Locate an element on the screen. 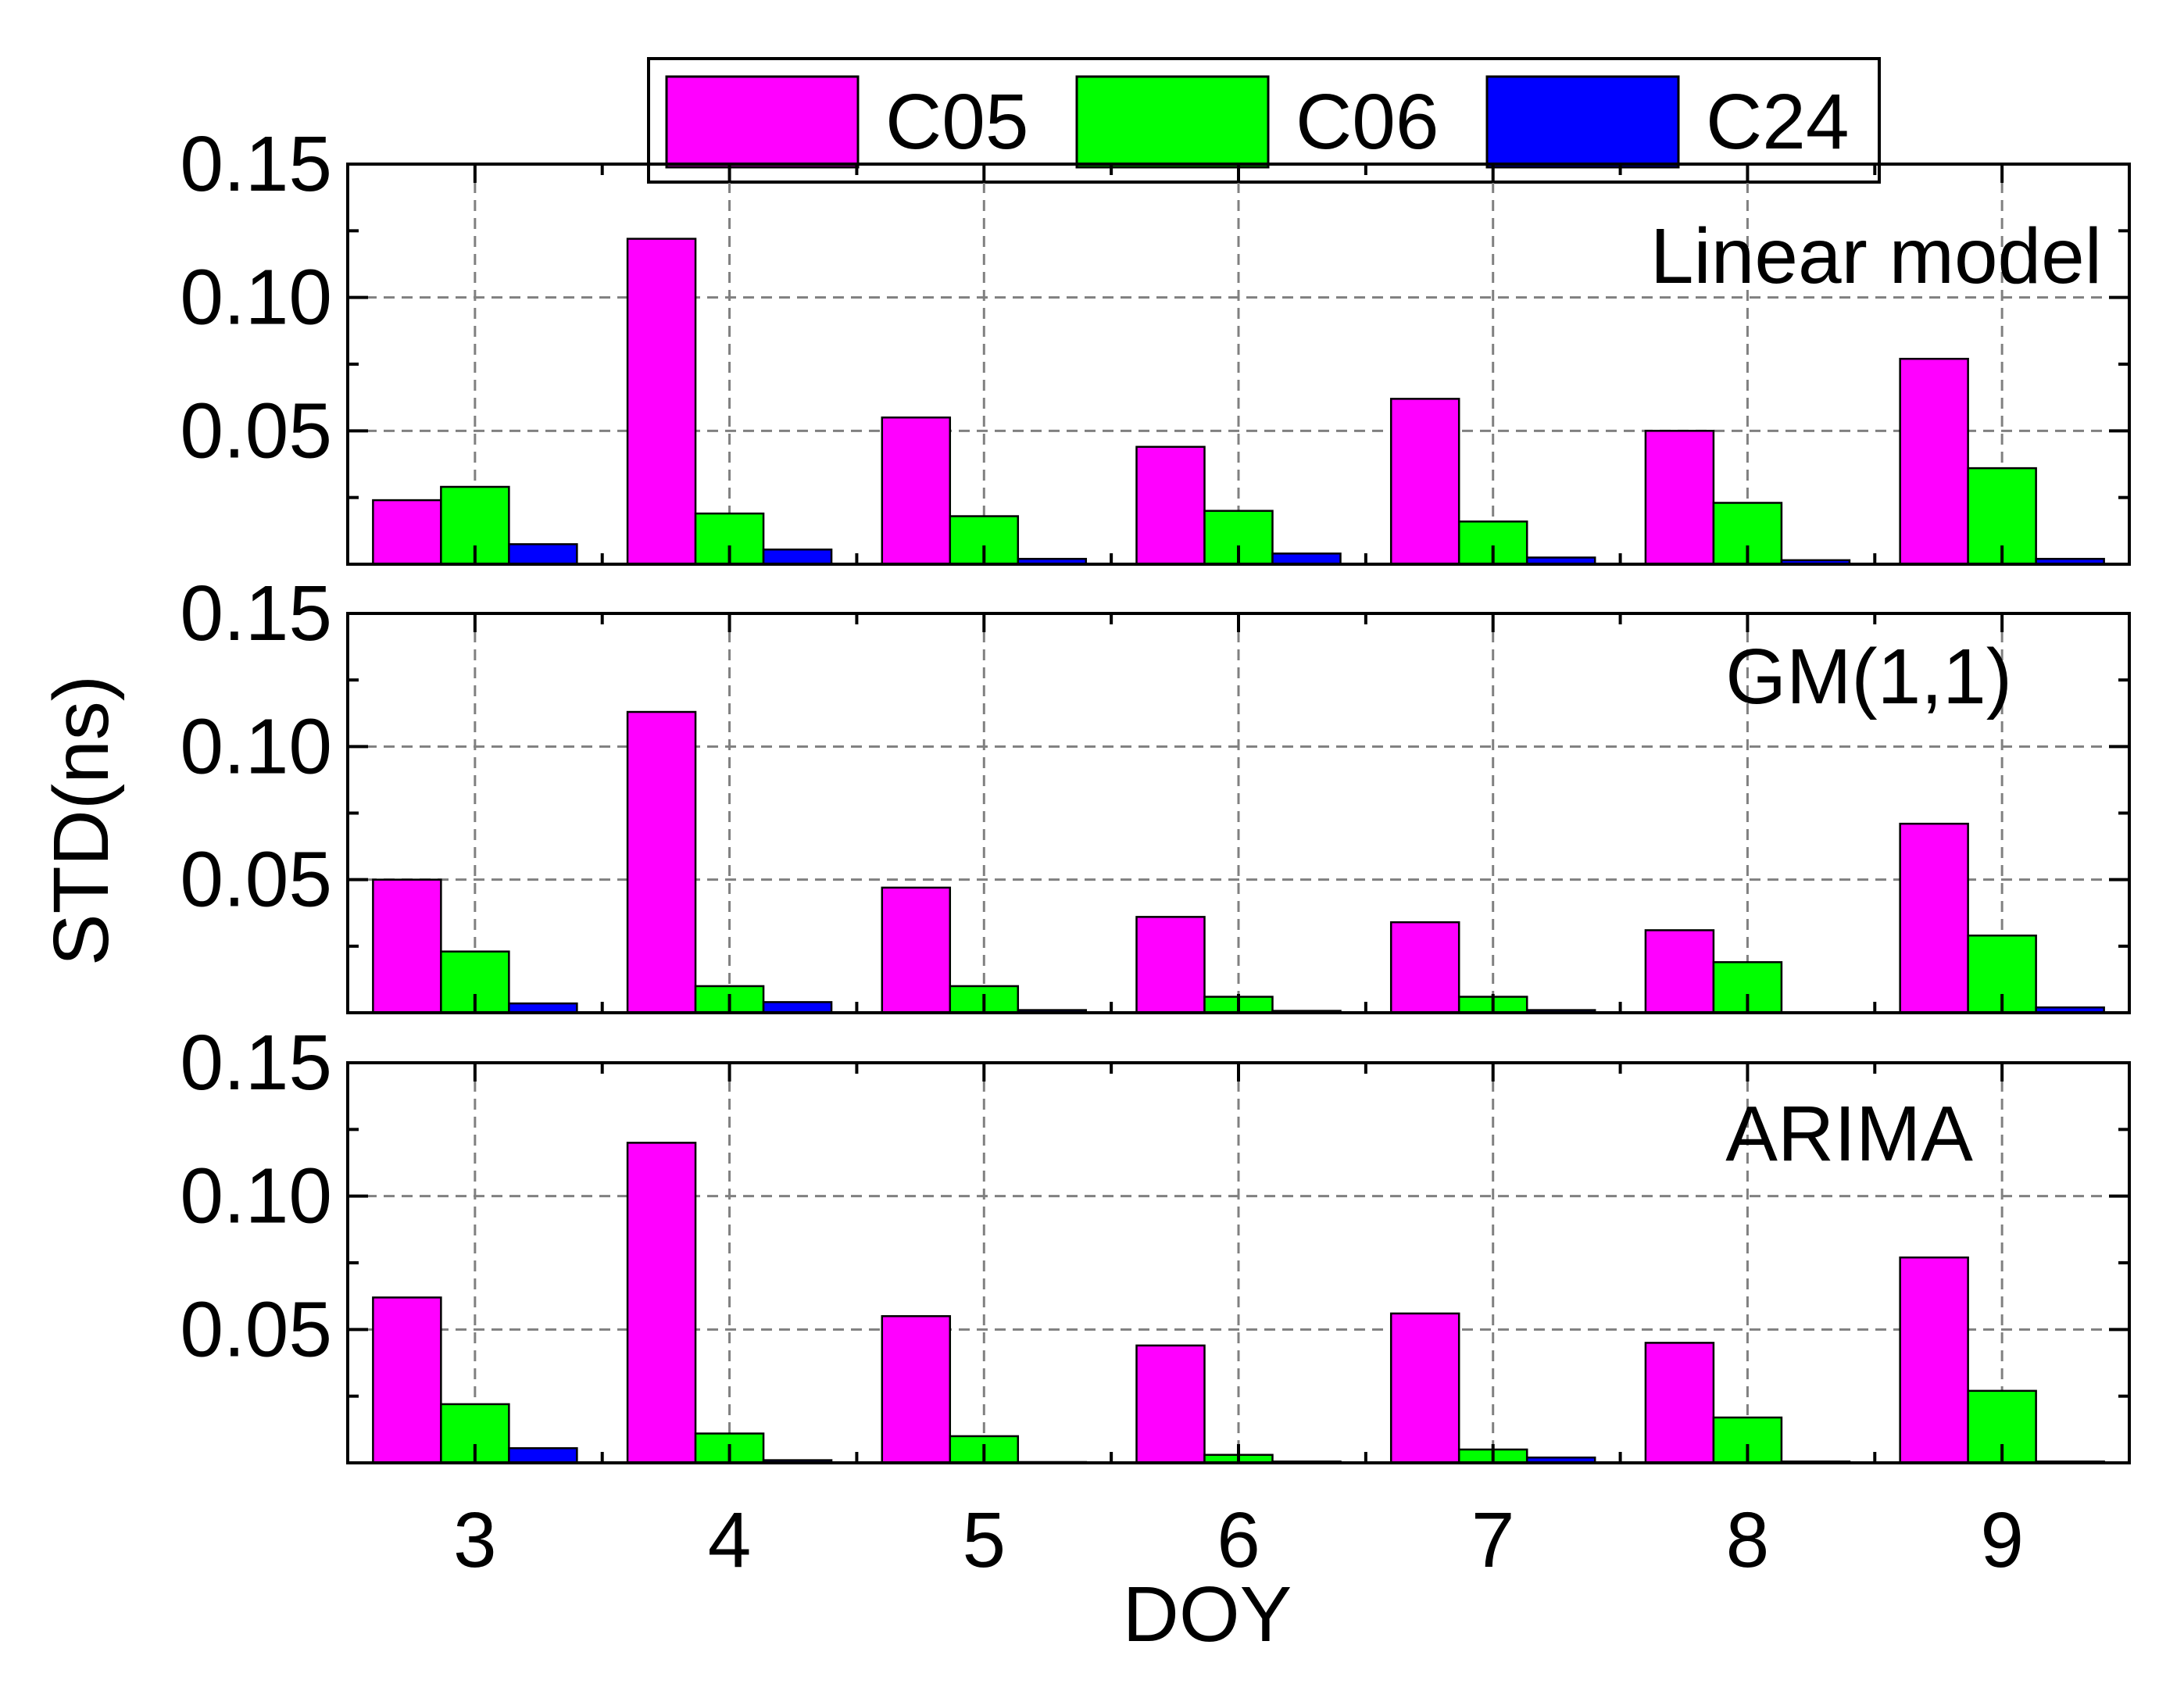 The image size is (2184, 1684). x-tick-label: 8 is located at coordinates (1748, 1540).